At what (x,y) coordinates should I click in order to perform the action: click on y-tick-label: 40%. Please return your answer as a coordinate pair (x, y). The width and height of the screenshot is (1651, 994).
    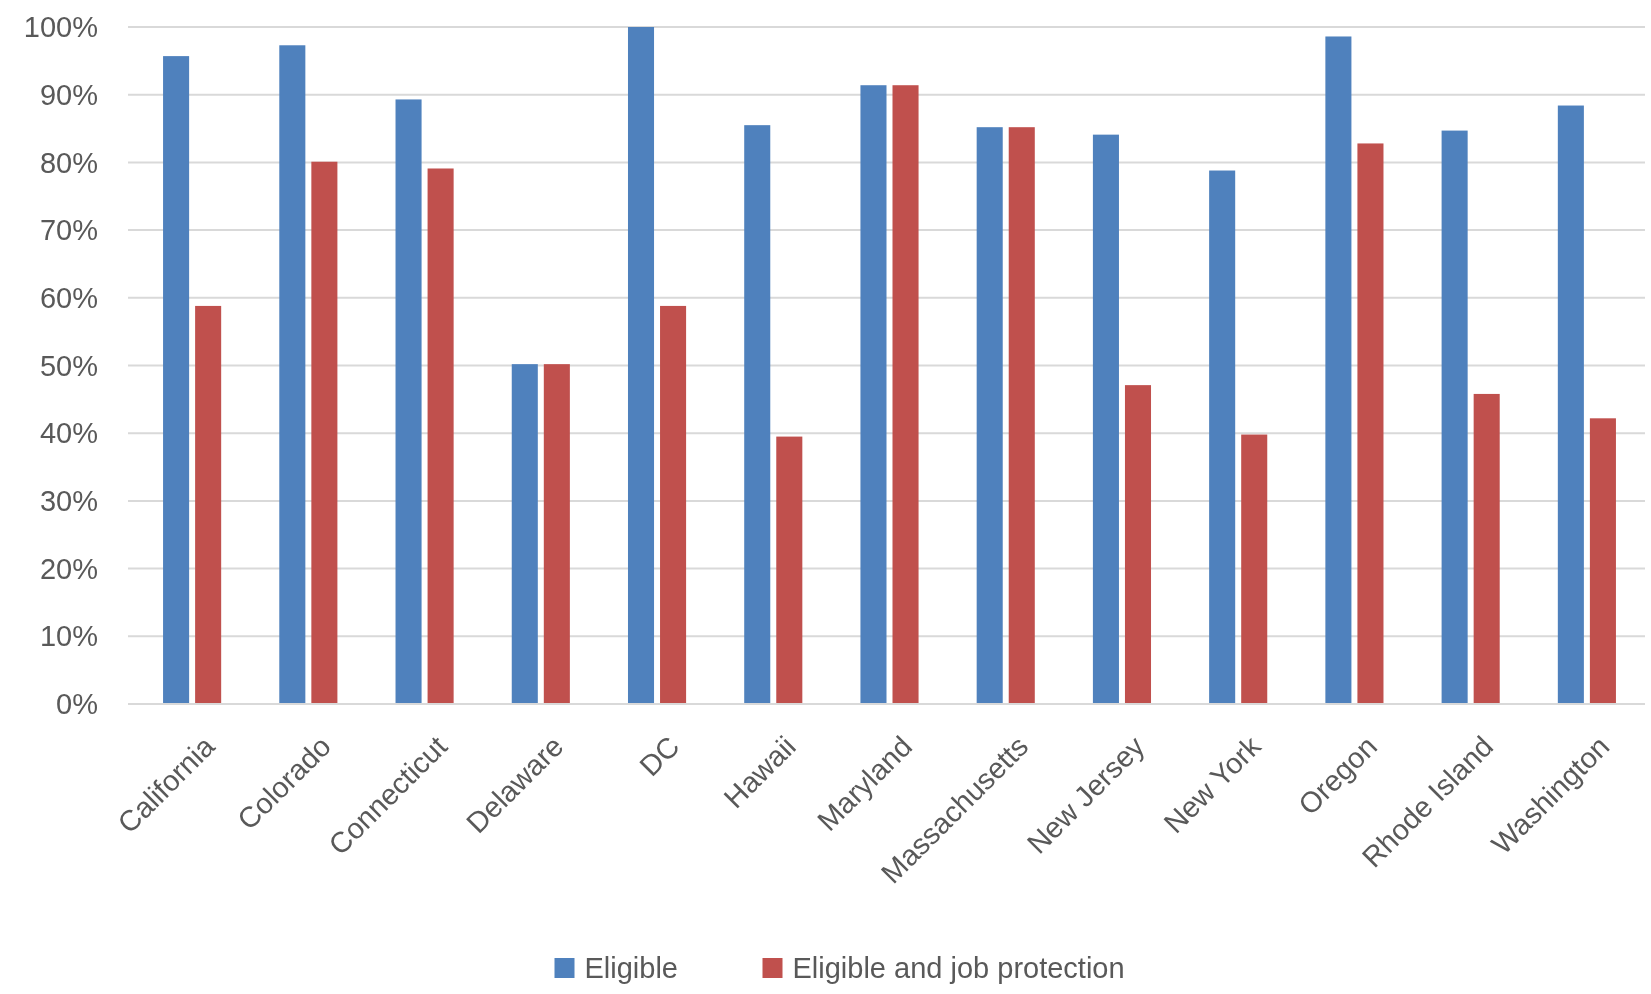
    Looking at the image, I should click on (68, 433).